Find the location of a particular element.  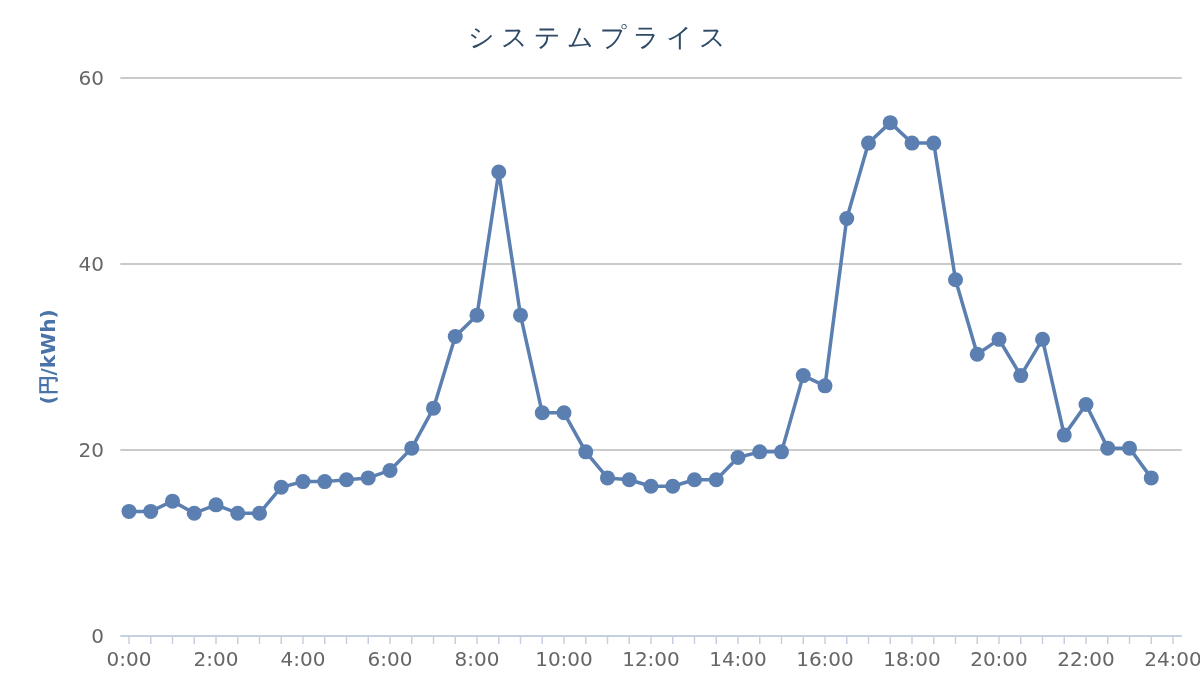

x-tick-label: 20:00 is located at coordinates (999, 659).